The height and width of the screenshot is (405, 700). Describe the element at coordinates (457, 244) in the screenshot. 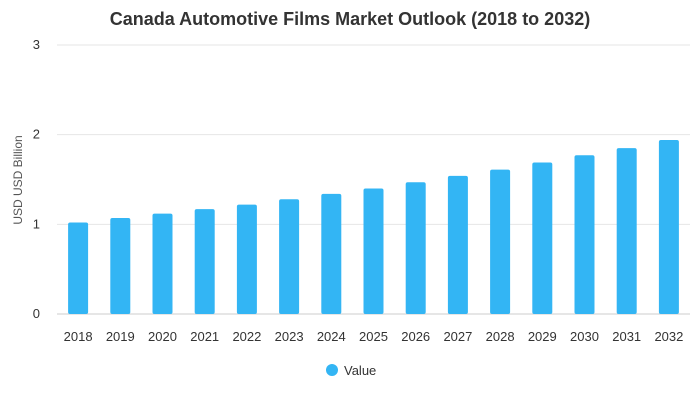

I see `bar-2027` at that location.